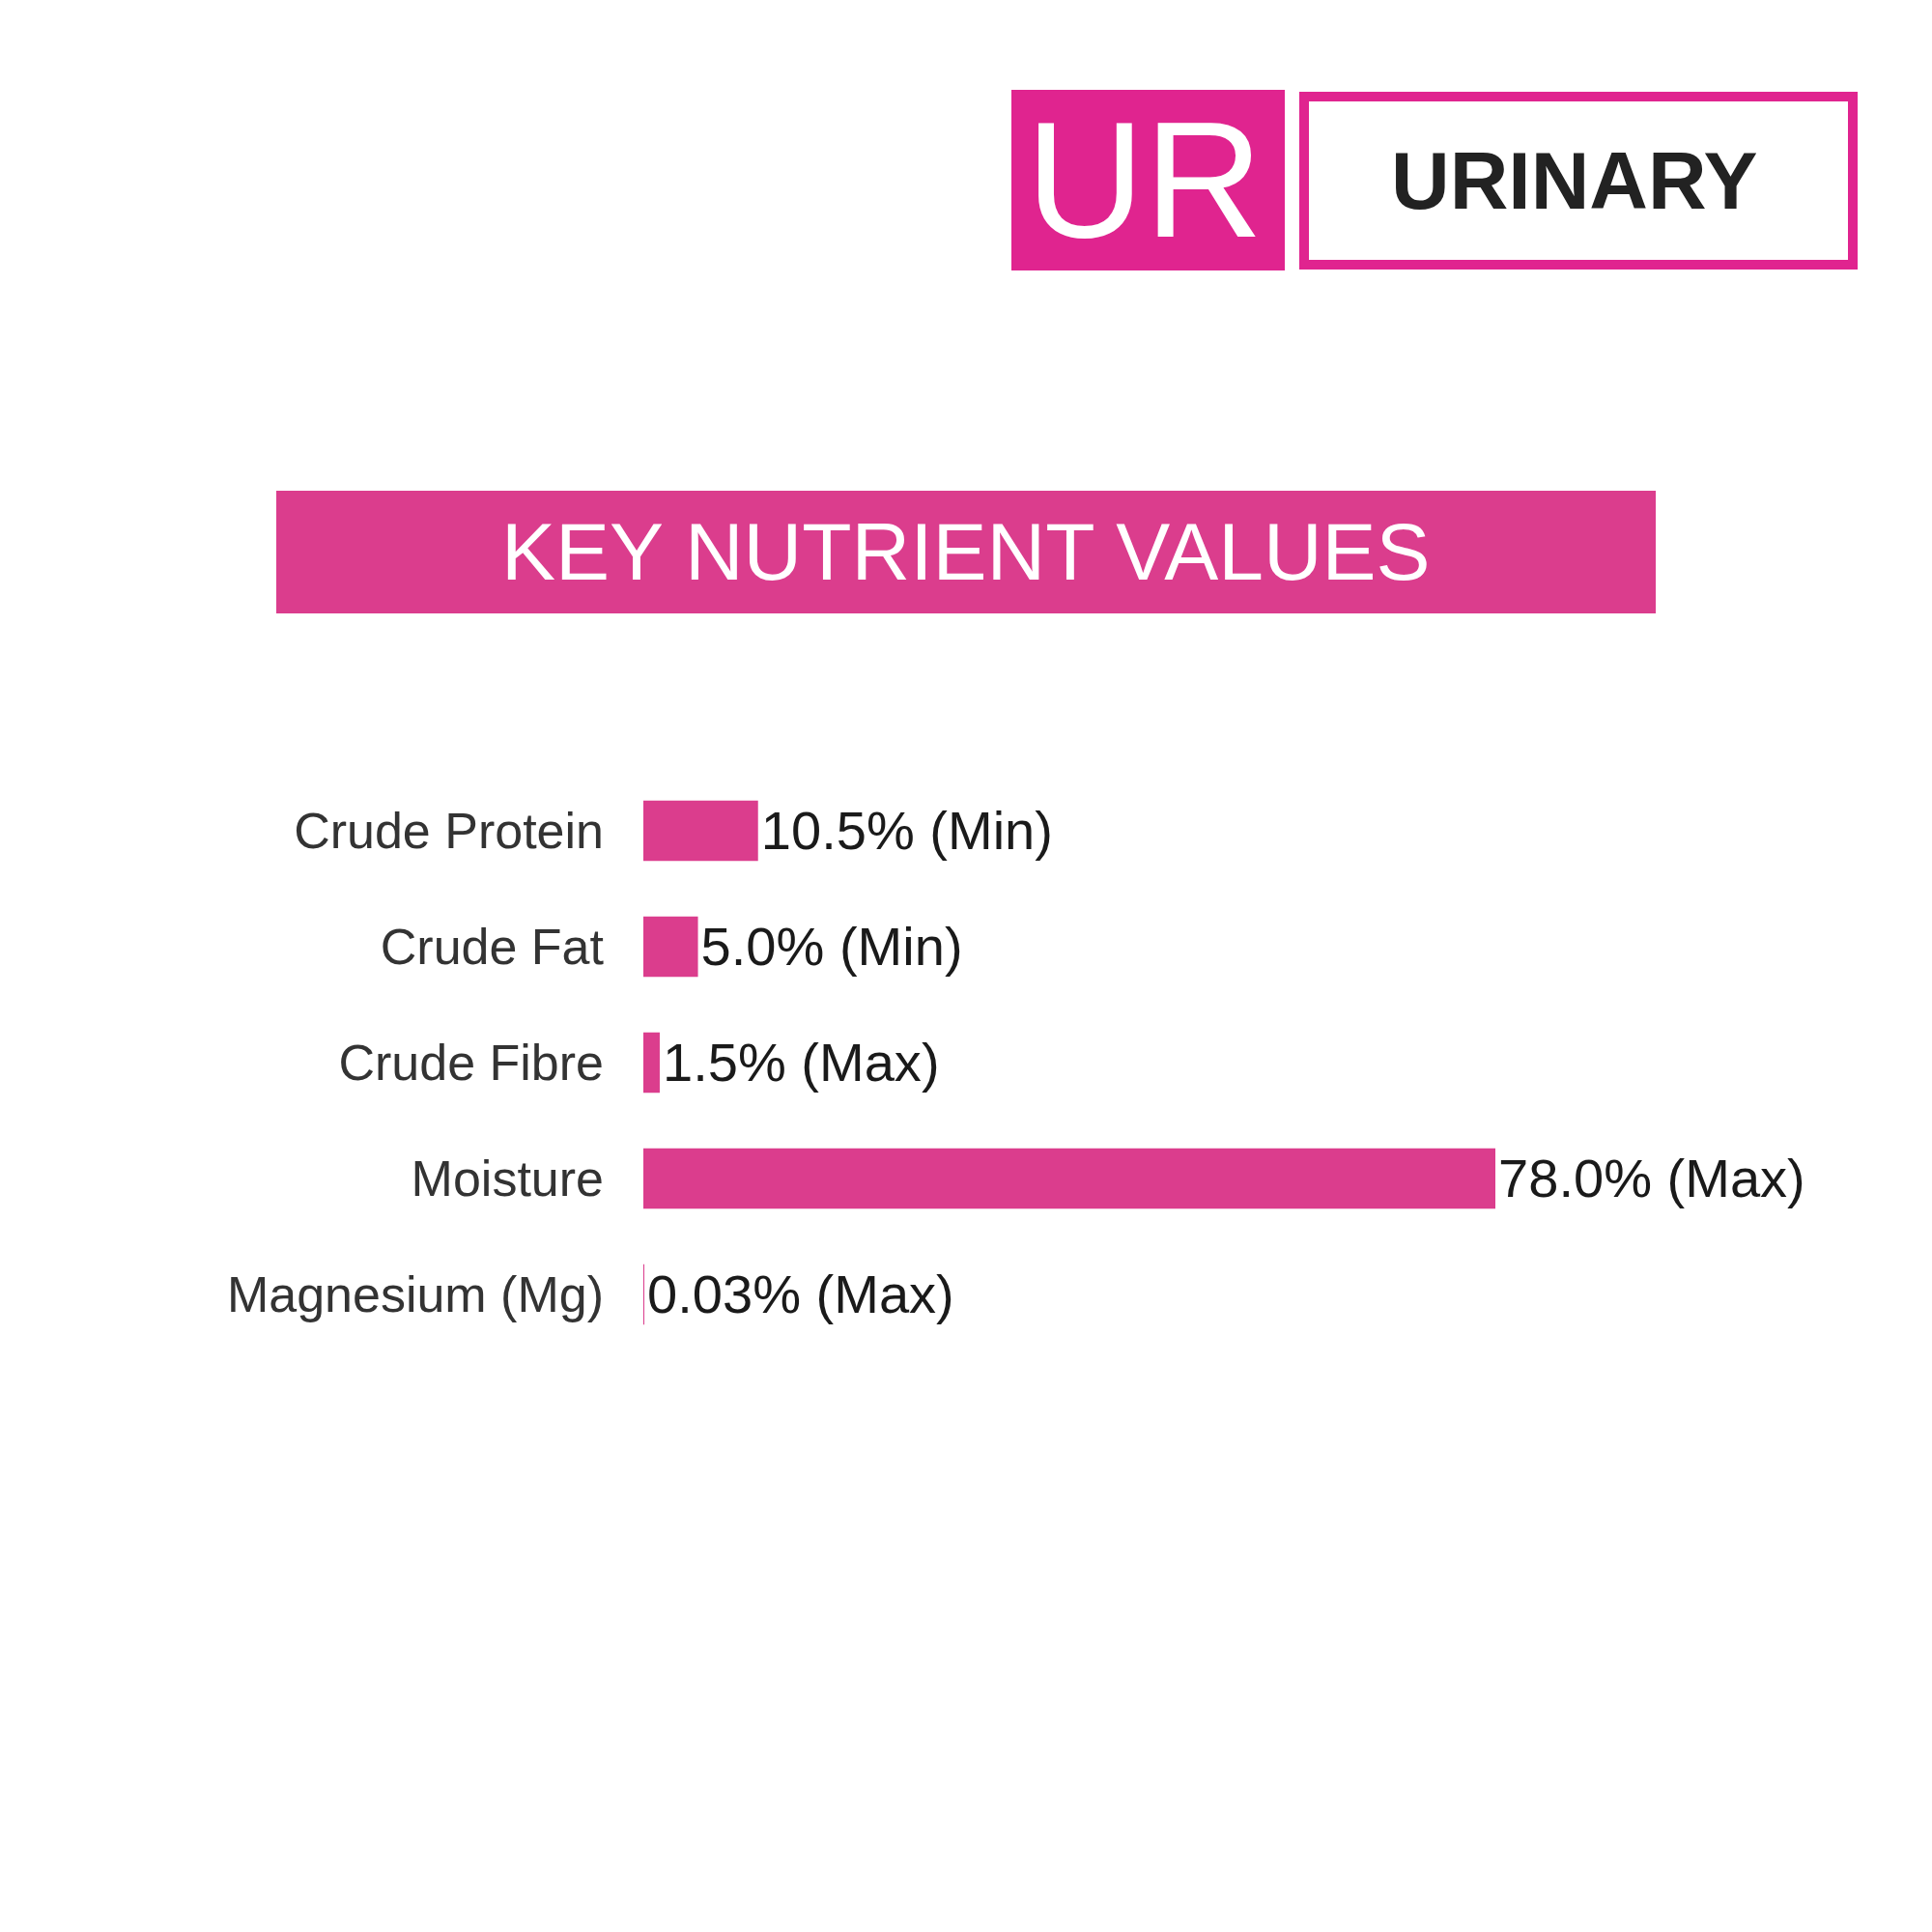 The image size is (1932, 1932). I want to click on y-tick-label: Crude Protein, so click(449, 831).